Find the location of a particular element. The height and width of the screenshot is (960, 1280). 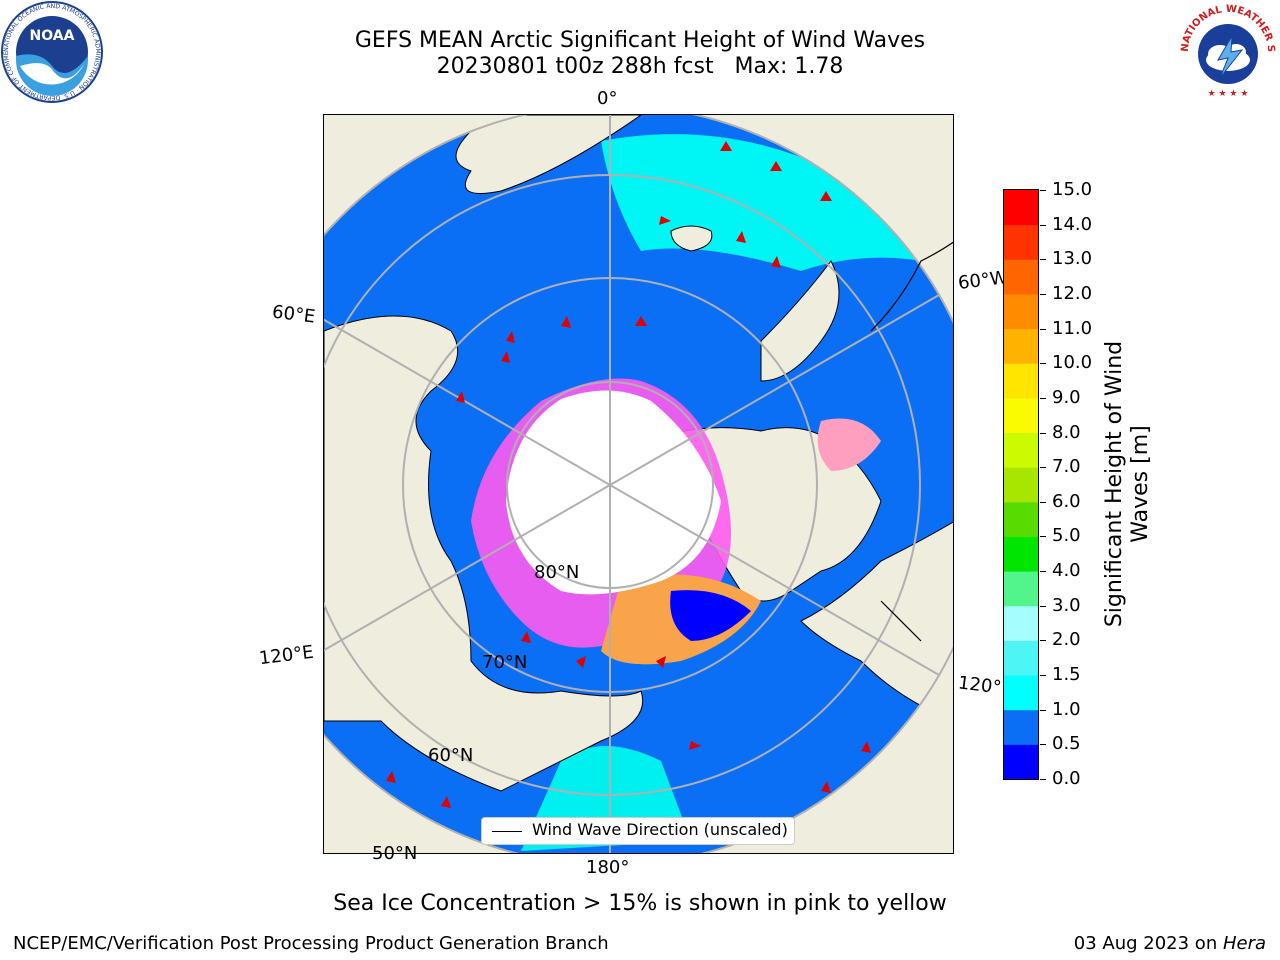

colorbar-tick-label: 8.0 is located at coordinates (1066, 432).